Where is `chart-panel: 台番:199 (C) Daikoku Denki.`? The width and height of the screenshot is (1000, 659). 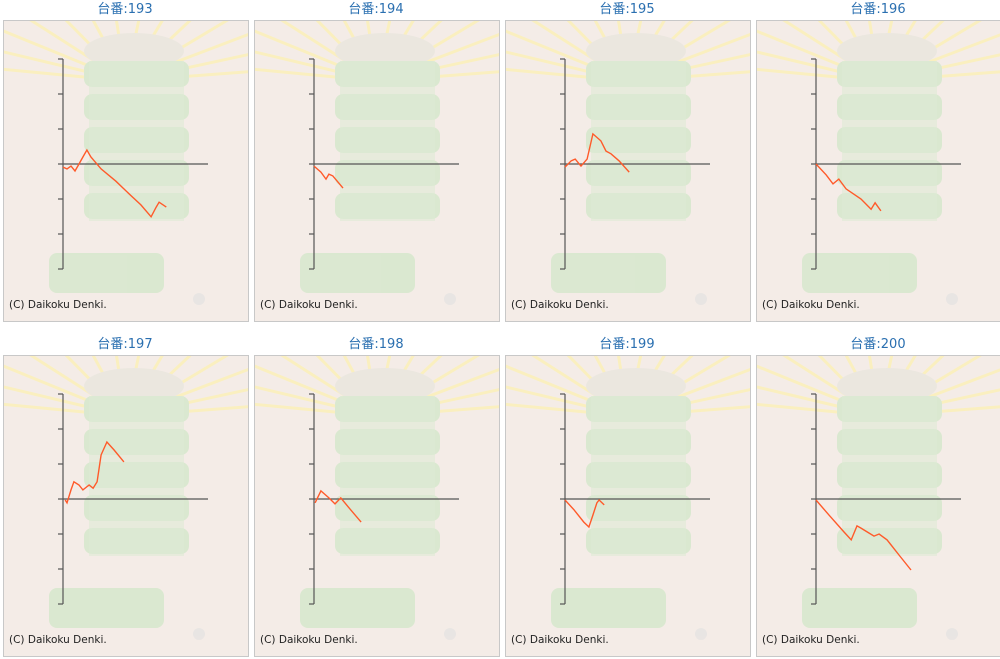 chart-panel: 台番:199 (C) Daikoku Denki. is located at coordinates (628, 496).